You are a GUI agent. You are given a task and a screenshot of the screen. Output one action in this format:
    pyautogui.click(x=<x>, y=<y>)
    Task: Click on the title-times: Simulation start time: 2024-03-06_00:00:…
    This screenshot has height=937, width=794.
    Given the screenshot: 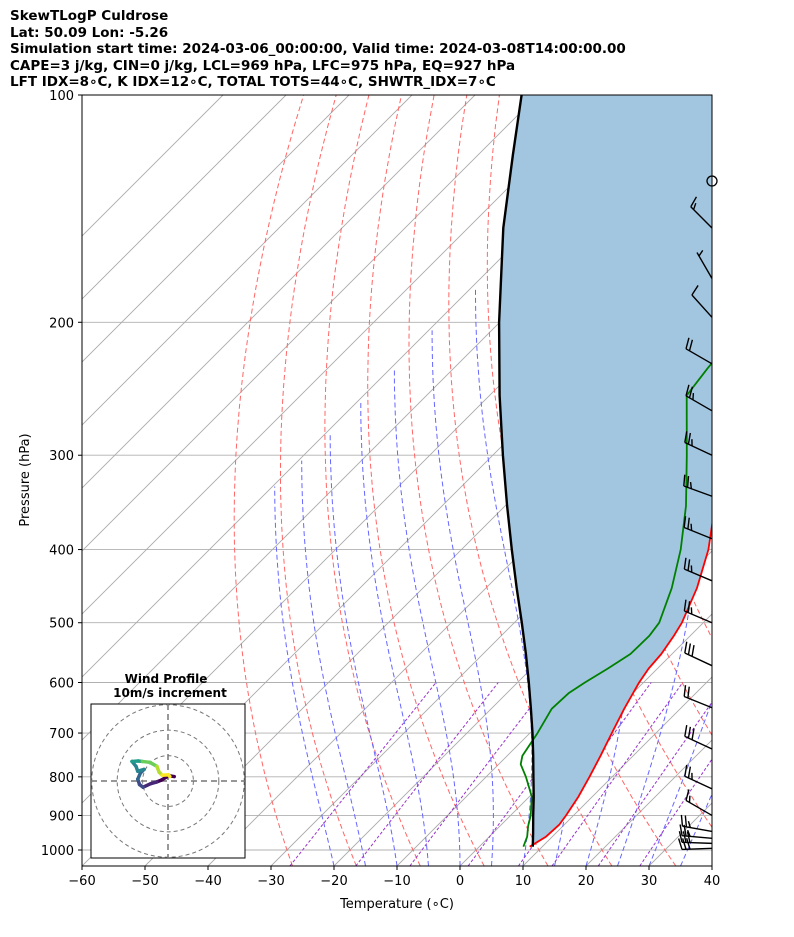 What is the action you would take?
    pyautogui.click(x=318, y=49)
    